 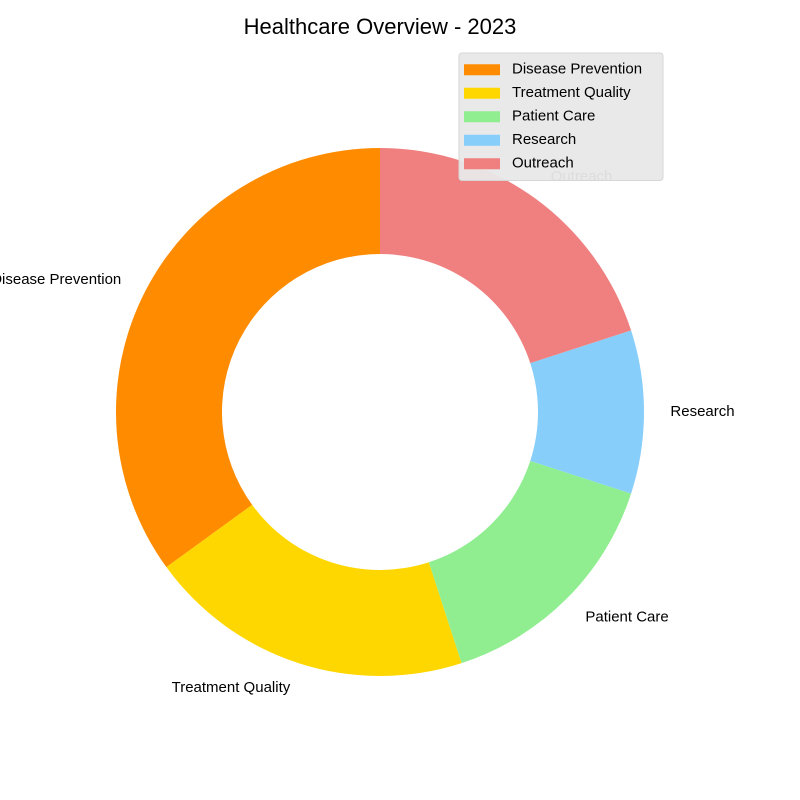 What do you see at coordinates (702, 411) in the screenshot?
I see `slice-label-research: Research` at bounding box center [702, 411].